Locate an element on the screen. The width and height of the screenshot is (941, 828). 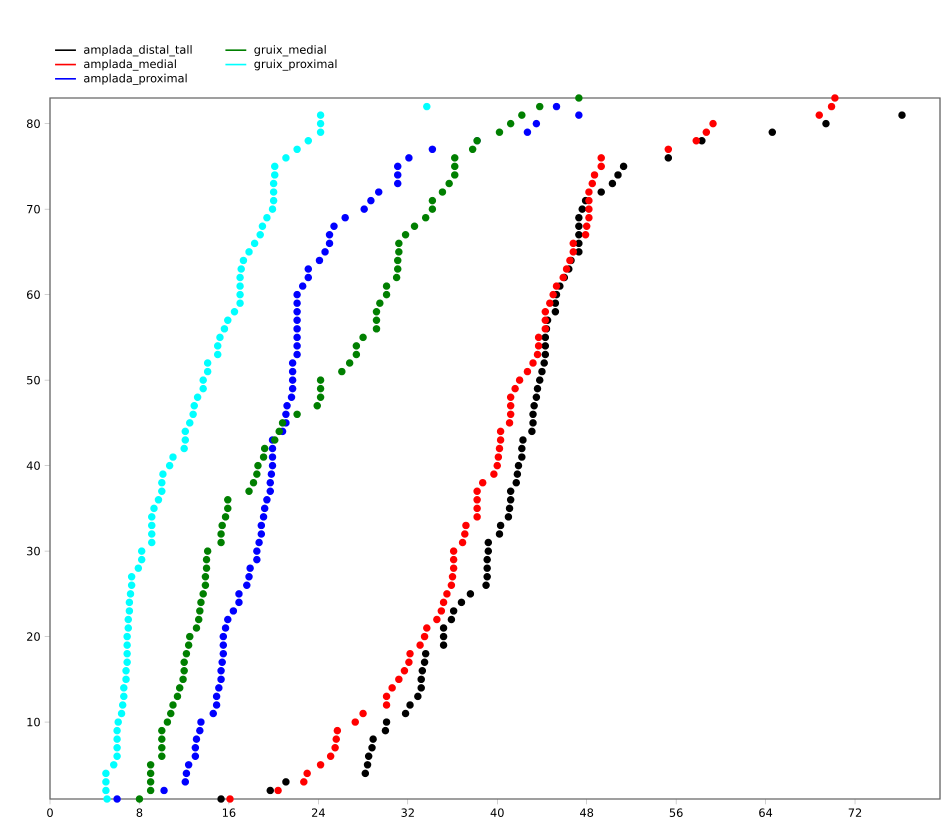
y-tick-label: 50 is located at coordinates (33, 380).